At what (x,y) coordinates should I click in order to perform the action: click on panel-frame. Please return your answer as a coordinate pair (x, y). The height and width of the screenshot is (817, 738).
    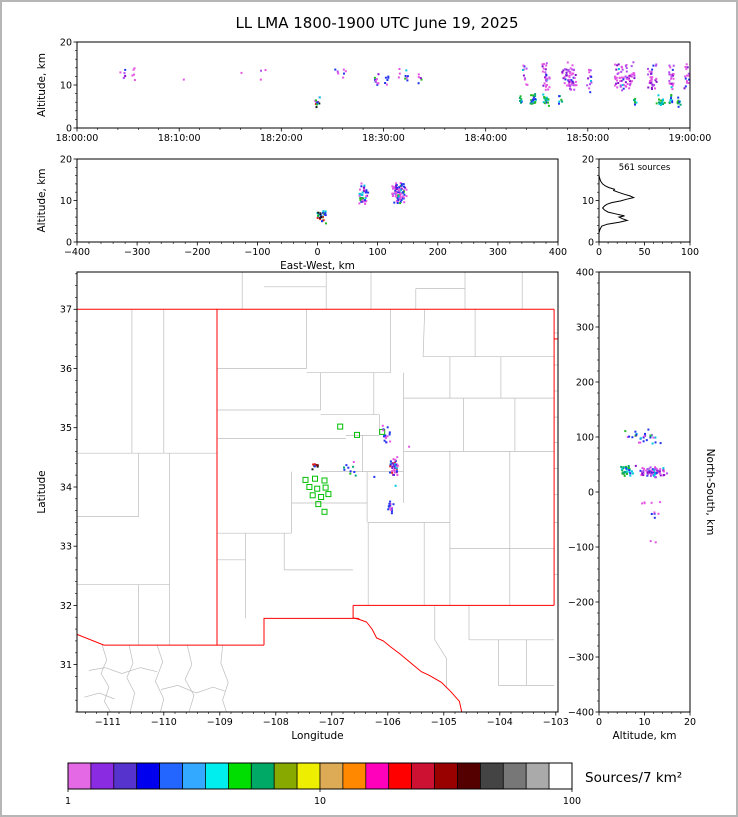
    Looking at the image, I should click on (644, 200).